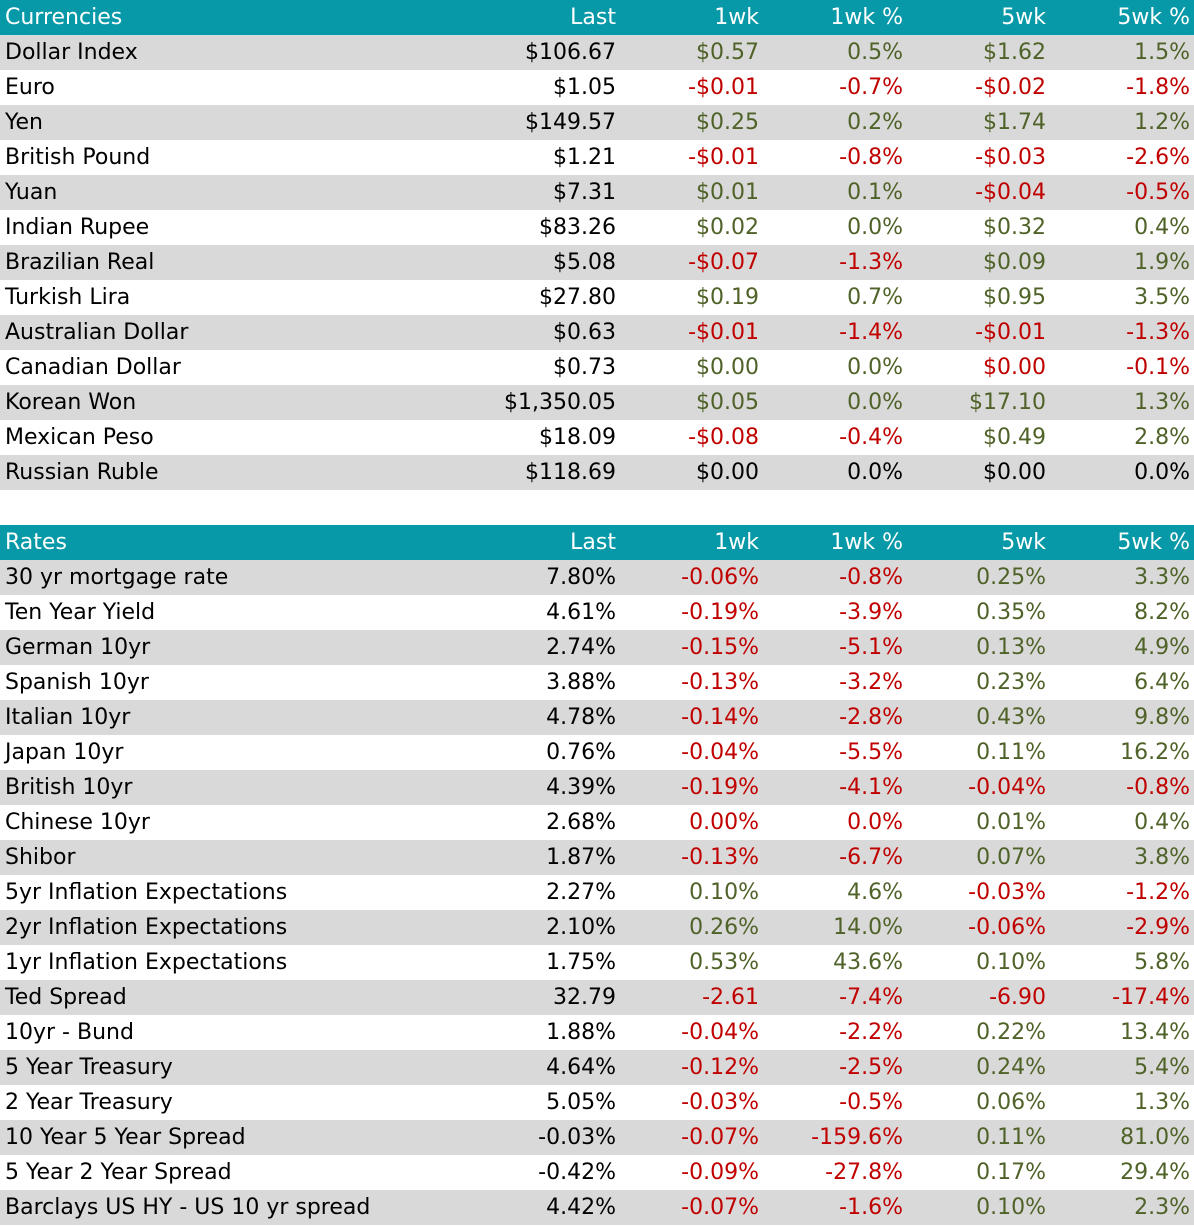 Image resolution: width=1194 pixels, height=1226 pixels. Describe the element at coordinates (550, 997) in the screenshot. I see `cell-last: 32.79` at that location.